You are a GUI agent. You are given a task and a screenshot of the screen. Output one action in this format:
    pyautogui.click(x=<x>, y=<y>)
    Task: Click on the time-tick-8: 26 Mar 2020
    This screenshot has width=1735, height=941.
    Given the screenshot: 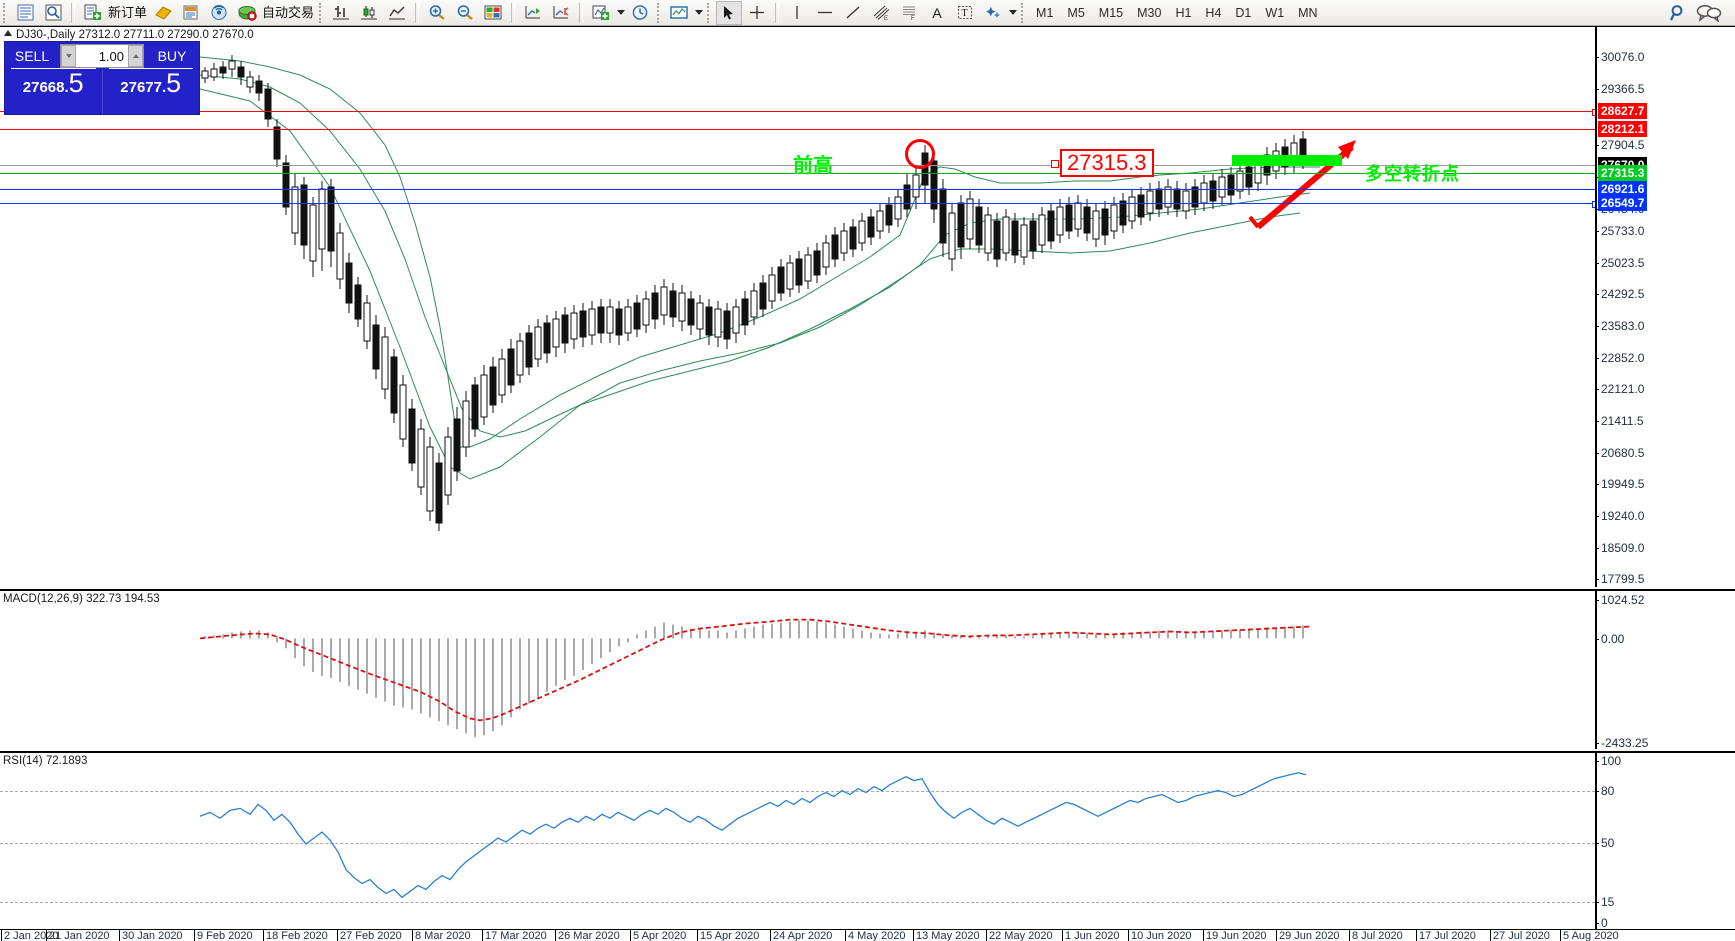 What is the action you would take?
    pyautogui.click(x=587, y=935)
    